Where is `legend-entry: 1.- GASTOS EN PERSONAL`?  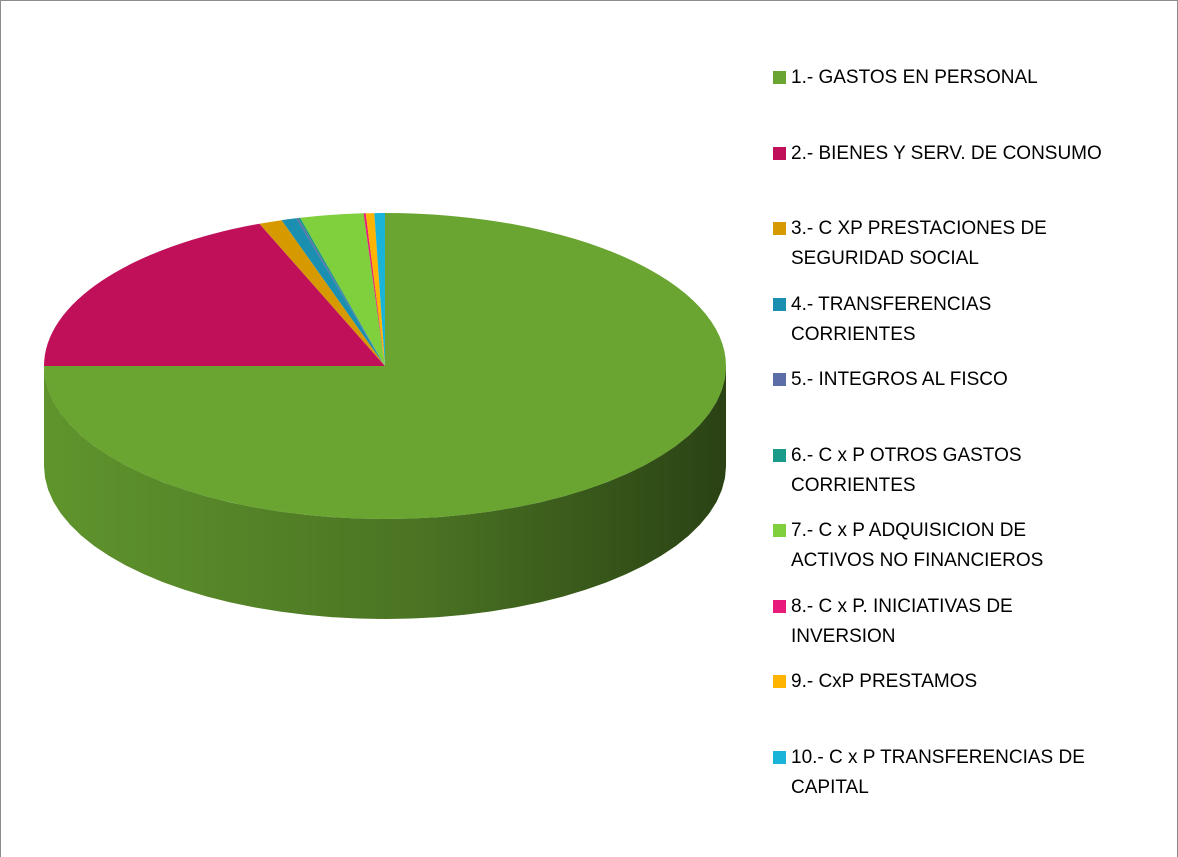
legend-entry: 1.- GASTOS EN PERSONAL is located at coordinates (905, 78).